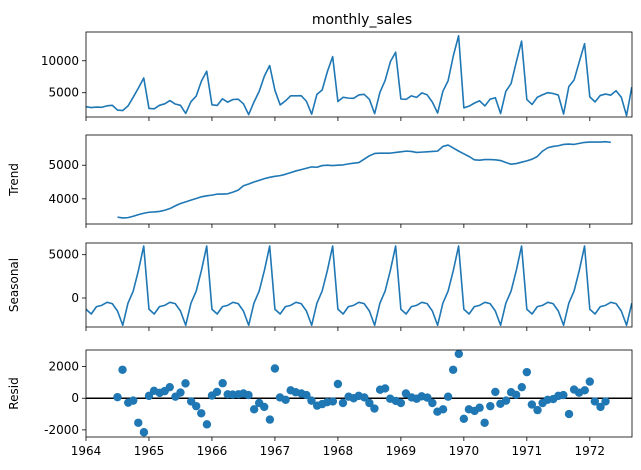  I want to click on y-axis-label: Resid, so click(14, 393).